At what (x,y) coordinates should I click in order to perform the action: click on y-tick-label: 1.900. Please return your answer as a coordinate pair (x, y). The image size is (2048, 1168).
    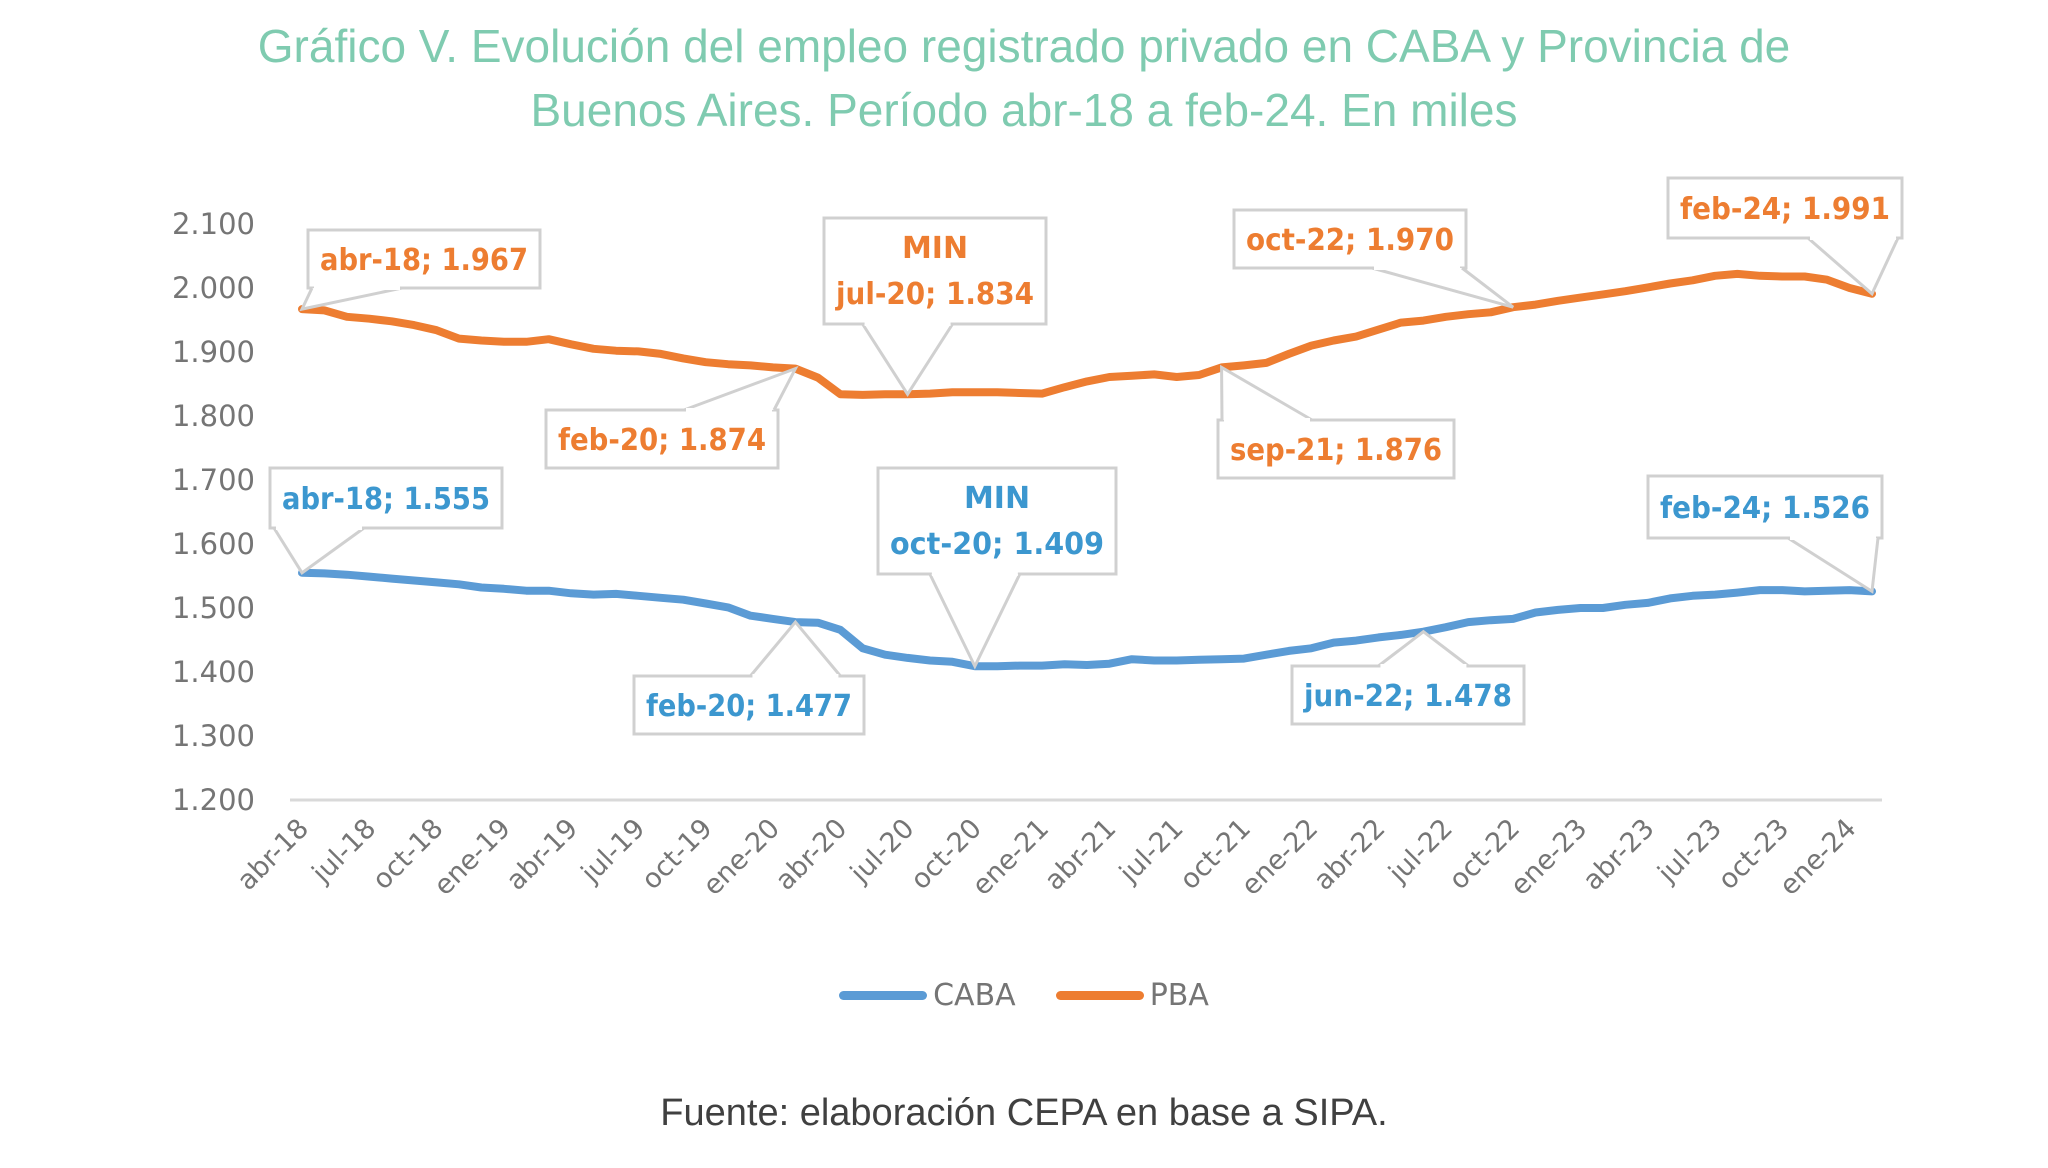
    Looking at the image, I should click on (213, 352).